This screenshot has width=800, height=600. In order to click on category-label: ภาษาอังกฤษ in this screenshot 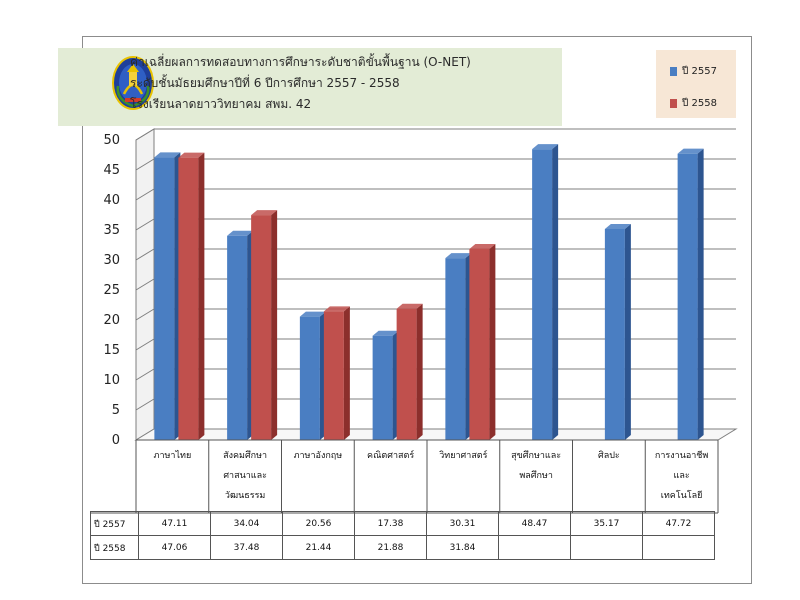, I will do `click(318, 456)`.